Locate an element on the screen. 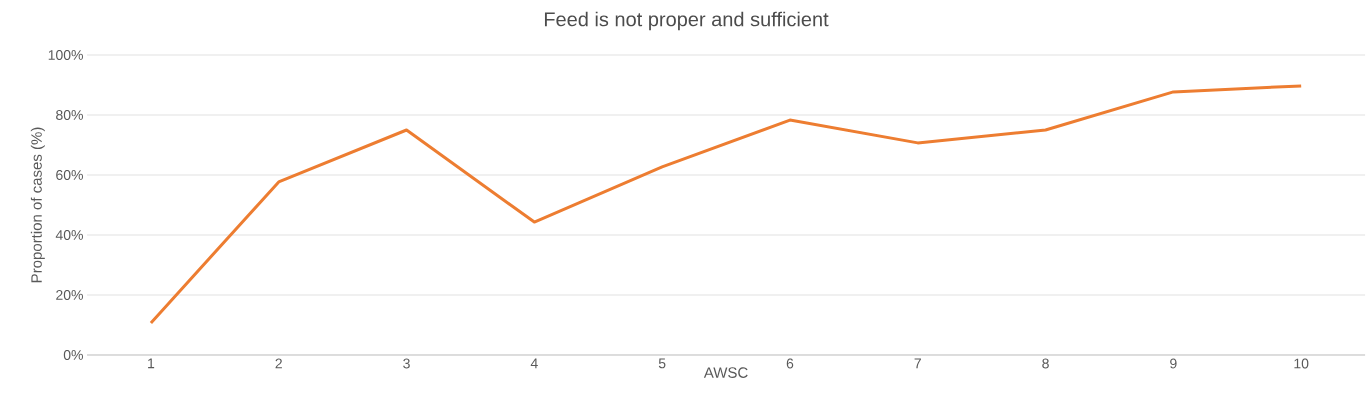 The height and width of the screenshot is (409, 1372). y-axis-title: Proportion of cases (%) is located at coordinates (37, 205).